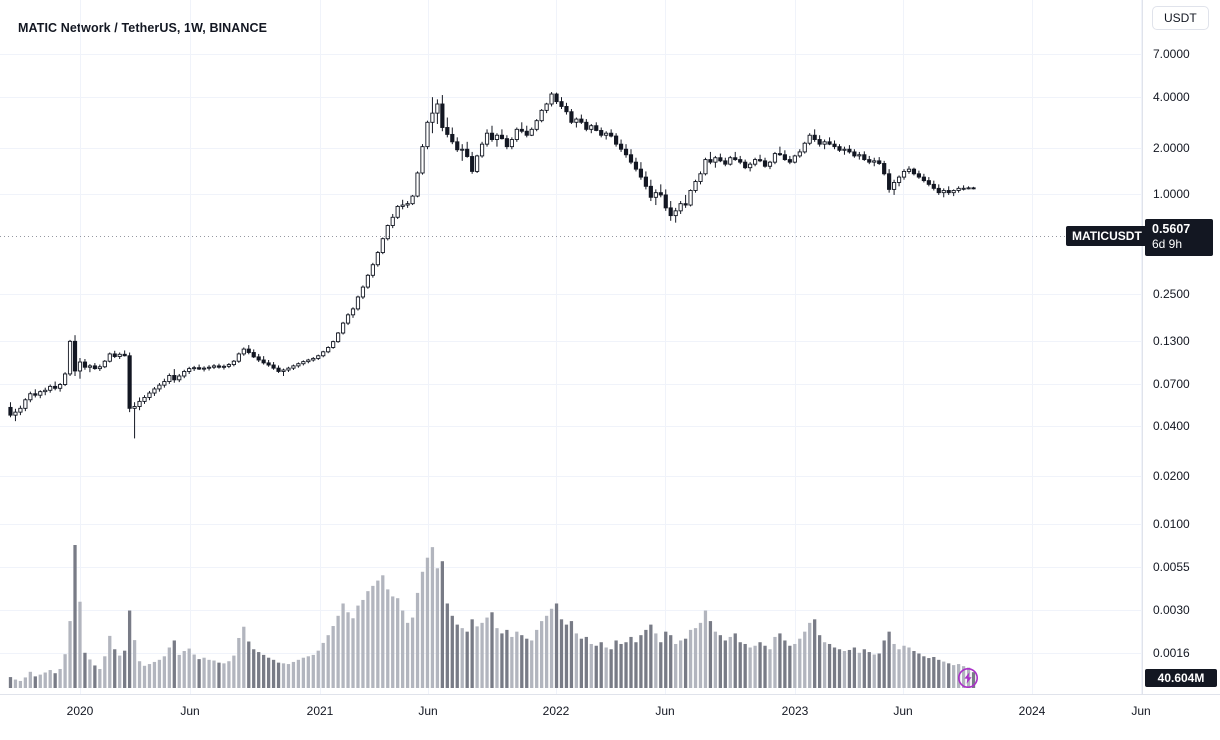 The height and width of the screenshot is (740, 1220). I want to click on volume-value-badge: 40.604M, so click(1181, 678).